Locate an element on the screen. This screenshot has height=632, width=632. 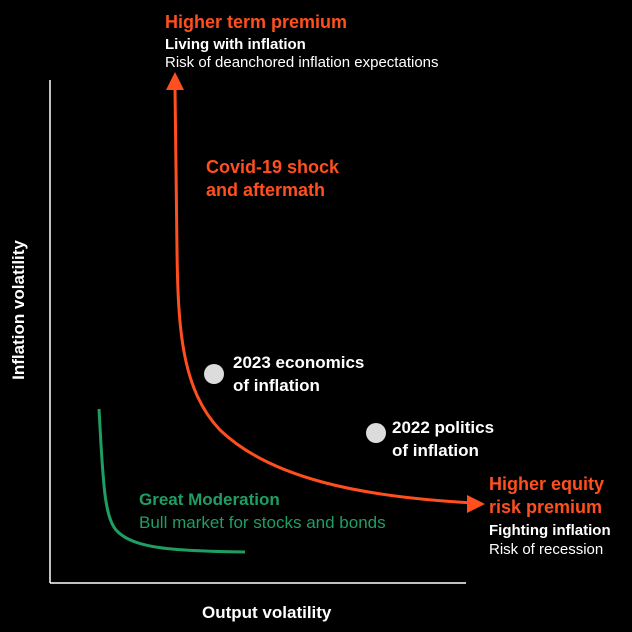
right-regime-title-line1: Higher equity is located at coordinates (547, 484).